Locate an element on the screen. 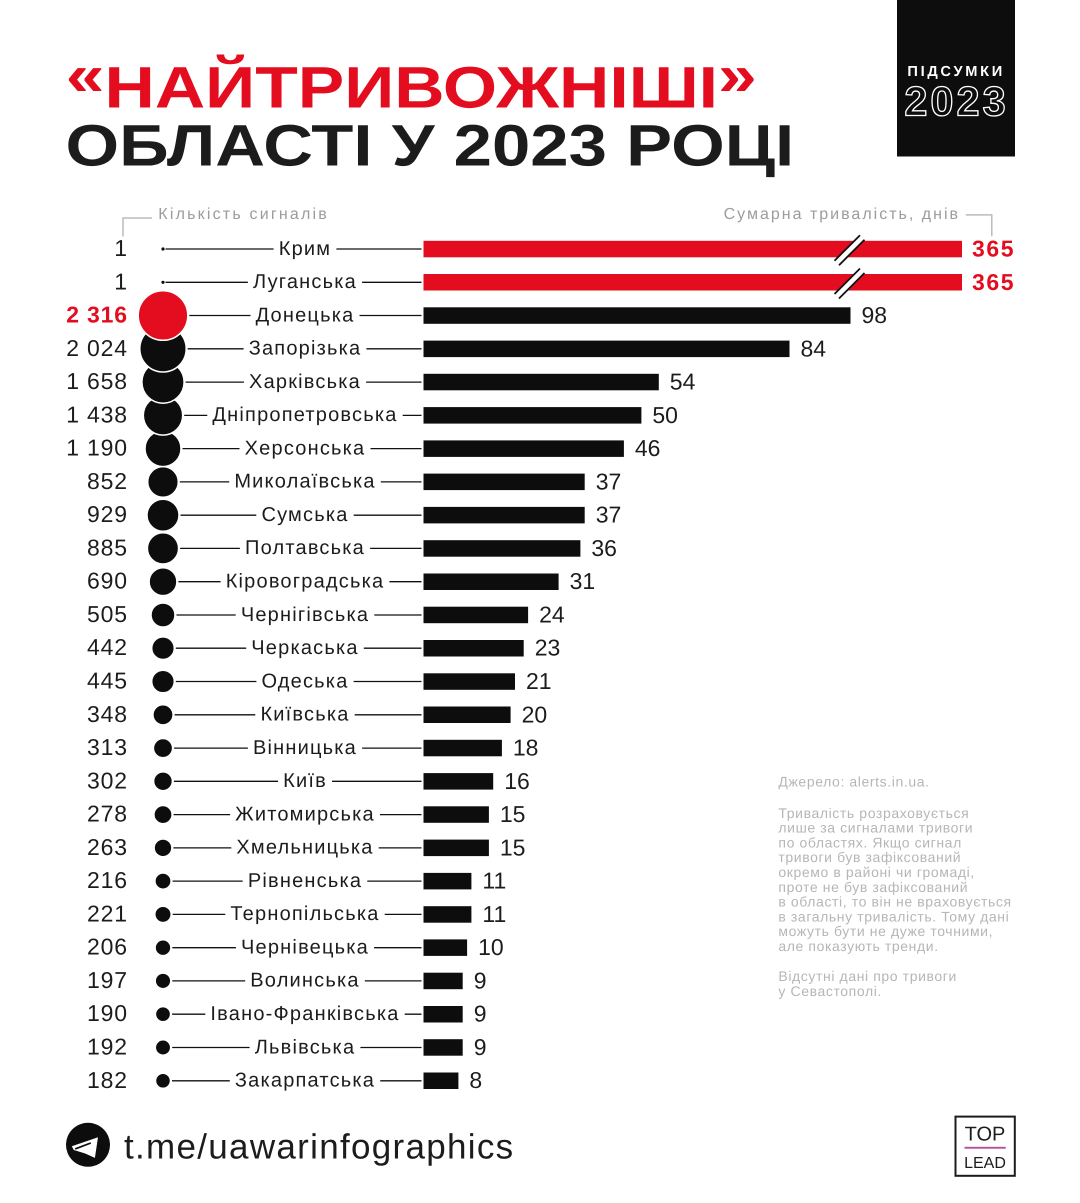 The image size is (1080, 1203). svg-text: 31 is located at coordinates (583, 581).